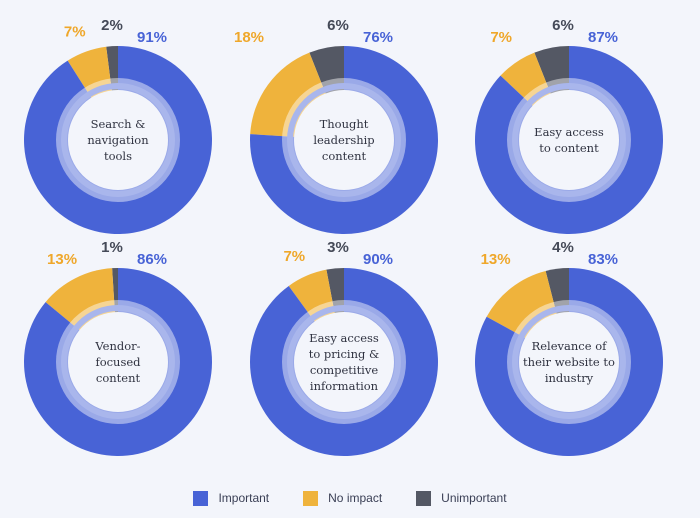 The height and width of the screenshot is (518, 700). What do you see at coordinates (424, 498) in the screenshot?
I see `legend-swatch-unimportant` at bounding box center [424, 498].